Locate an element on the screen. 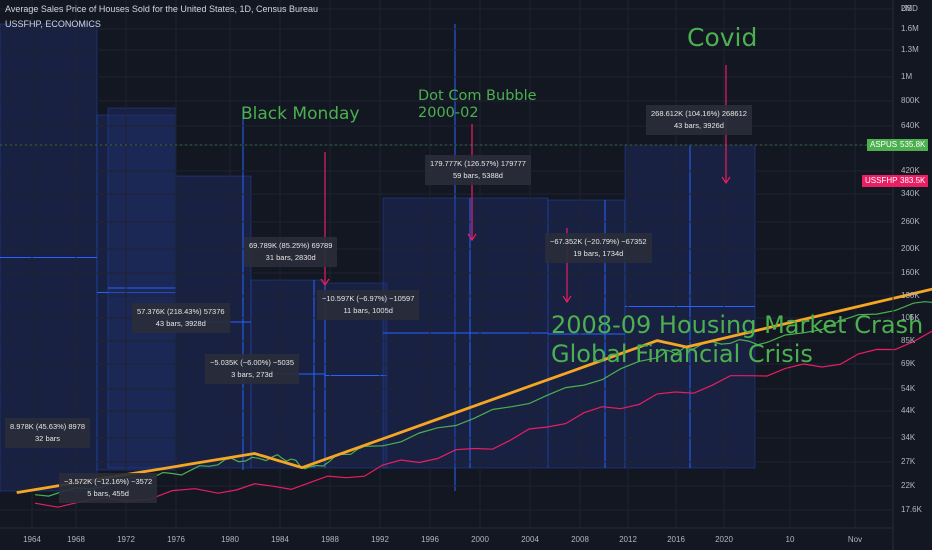 The height and width of the screenshot is (550, 932). price-tick-label: 69K is located at coordinates (908, 363).